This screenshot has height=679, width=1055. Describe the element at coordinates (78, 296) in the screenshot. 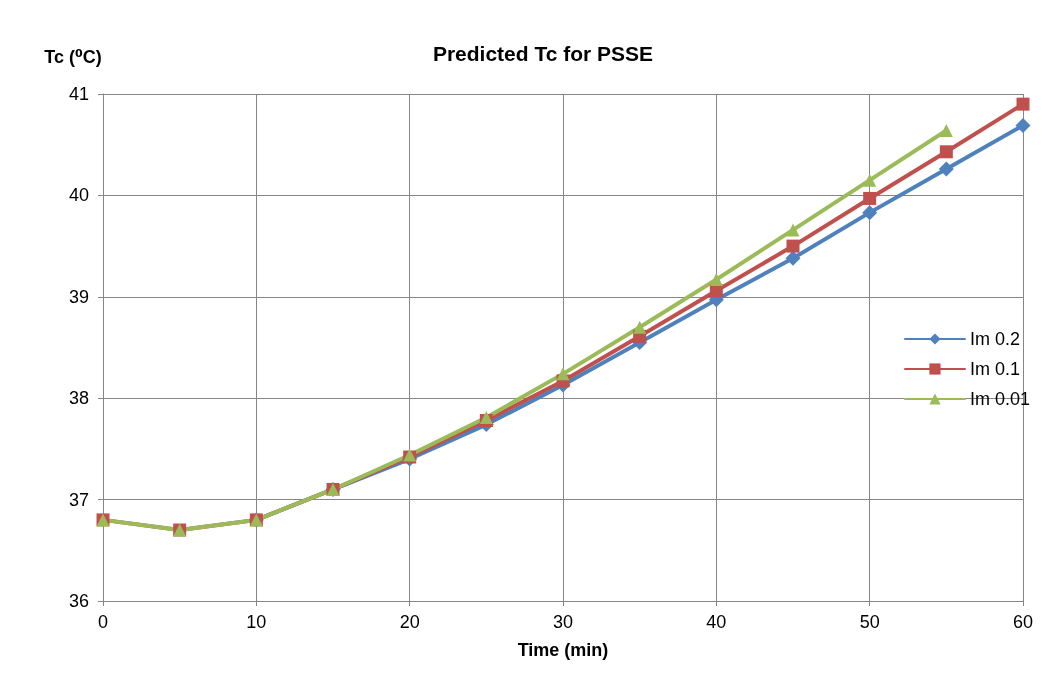

I see `y-tick-label: 39` at that location.